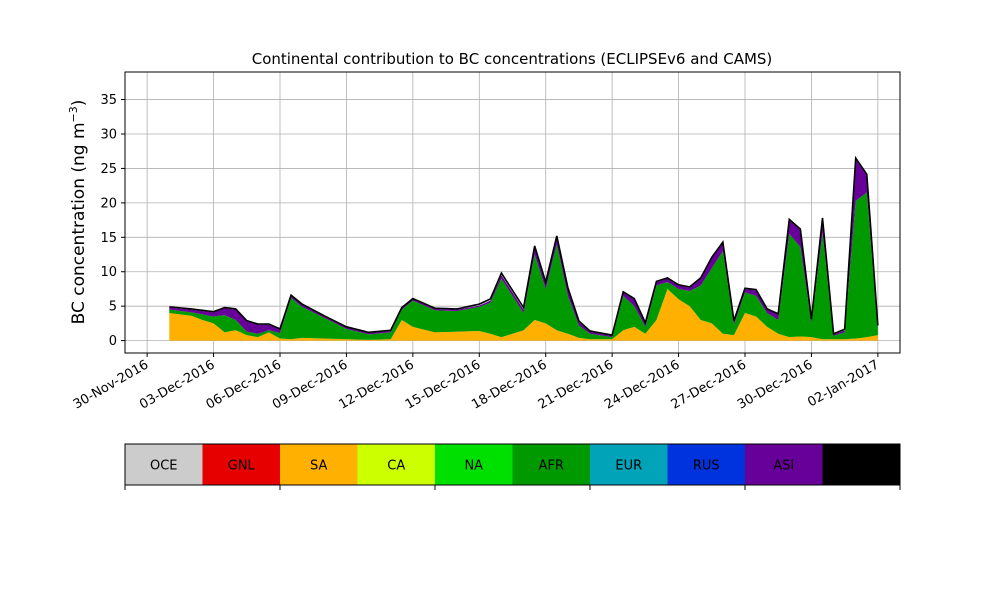  I want to click on legend-swatch-asi, so click(784, 464).